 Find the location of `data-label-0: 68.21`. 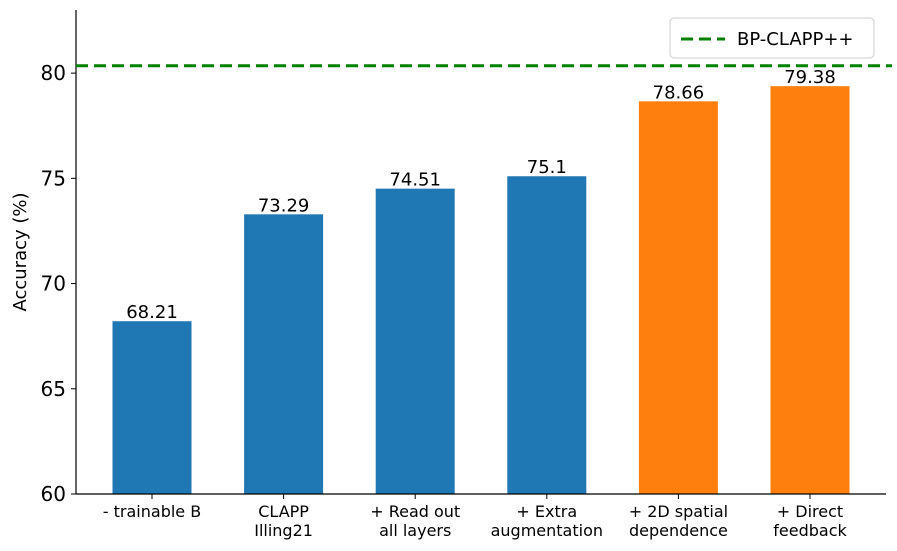

data-label-0: 68.21 is located at coordinates (152, 312).